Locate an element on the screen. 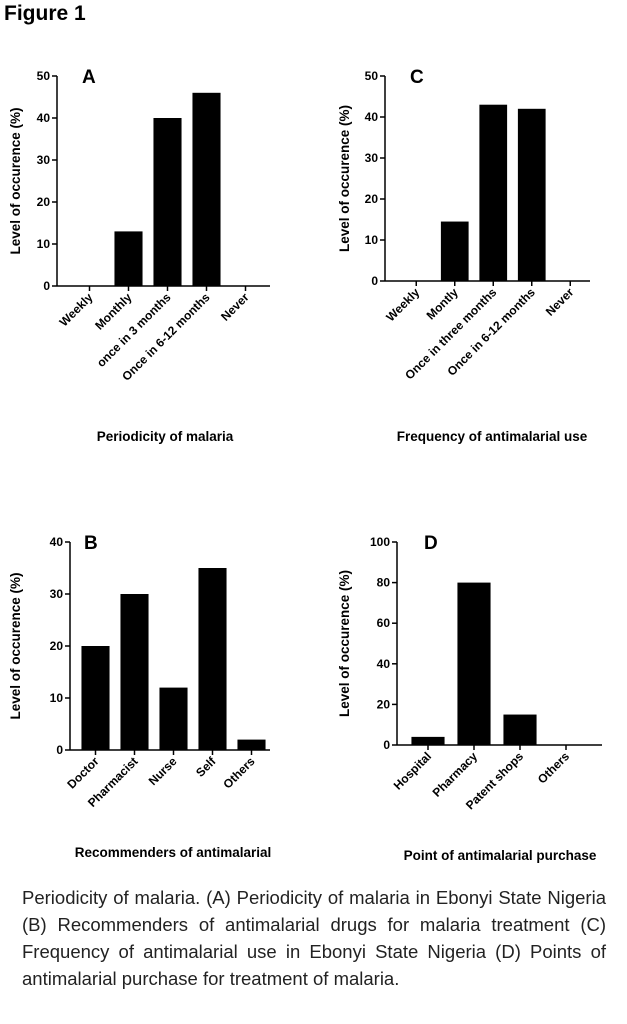 The height and width of the screenshot is (1024, 627). x-axis-label: Frequency of antimalarial use is located at coordinates (492, 436).